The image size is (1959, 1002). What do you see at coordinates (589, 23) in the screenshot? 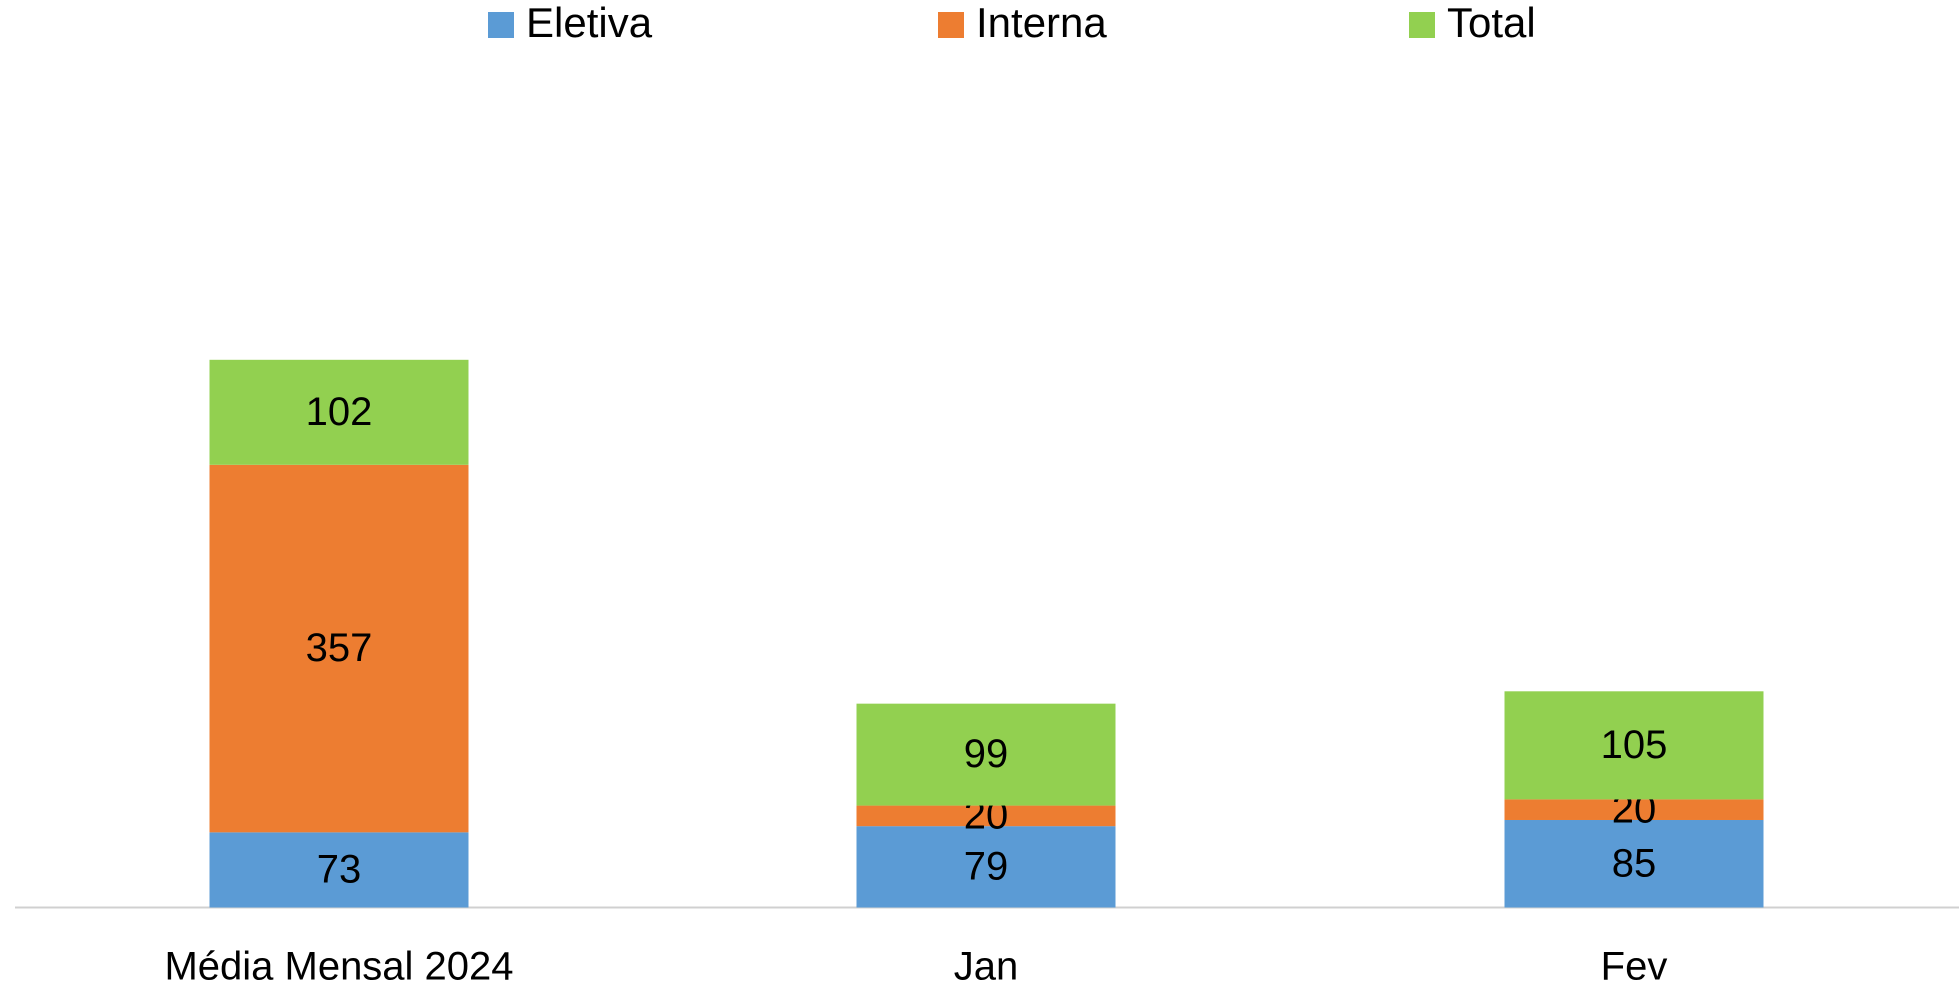
I see `legend-label: Eletiva` at bounding box center [589, 23].